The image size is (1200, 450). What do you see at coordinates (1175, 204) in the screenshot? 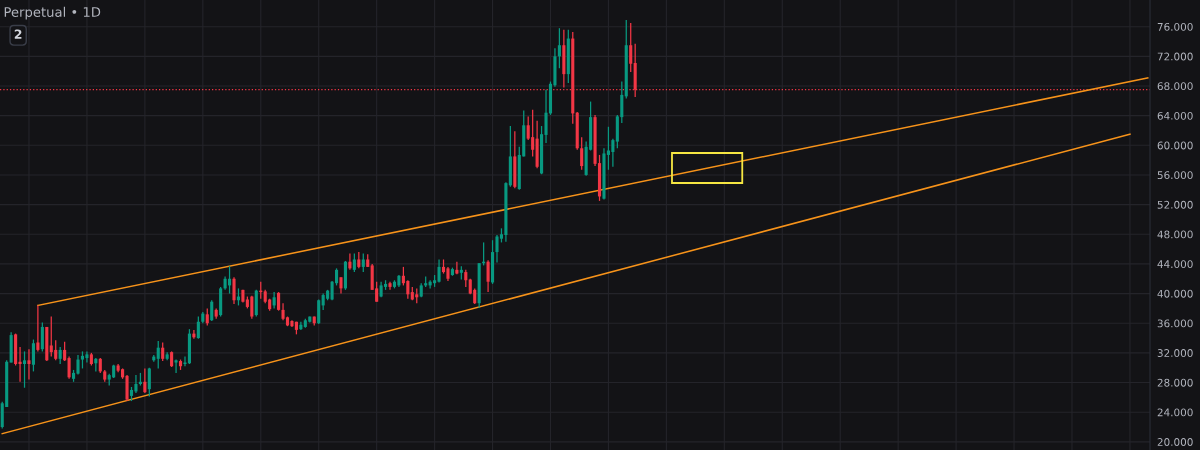
I see `y-tick-label: 52.000` at bounding box center [1175, 204].